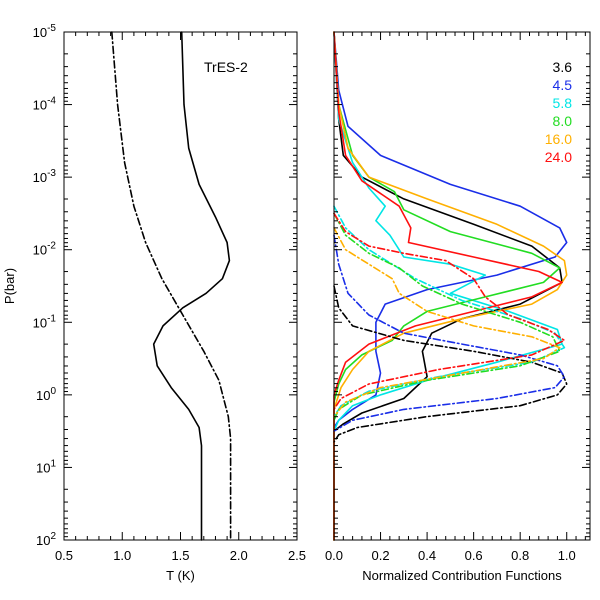 The height and width of the screenshot is (600, 600). What do you see at coordinates (64, 555) in the screenshot?
I see `x-tick-label: 0.5` at bounding box center [64, 555].